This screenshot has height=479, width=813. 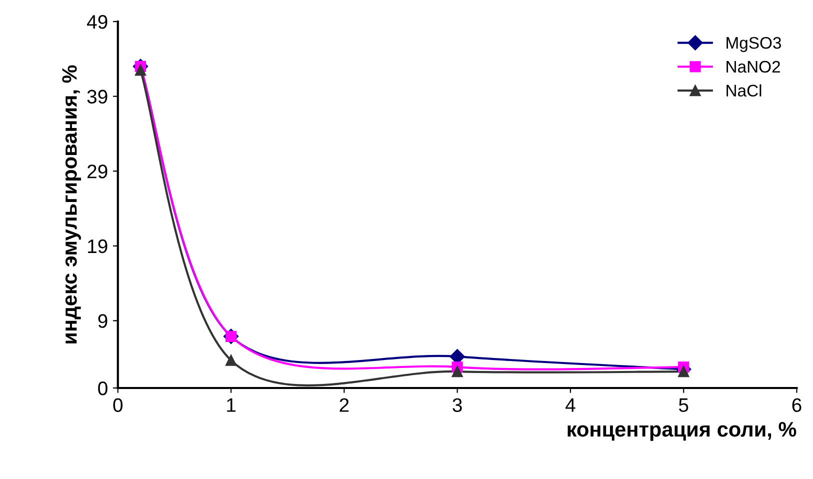 What do you see at coordinates (71, 204) in the screenshot?
I see `y-axis-title: индекс эмульгирования, %` at bounding box center [71, 204].